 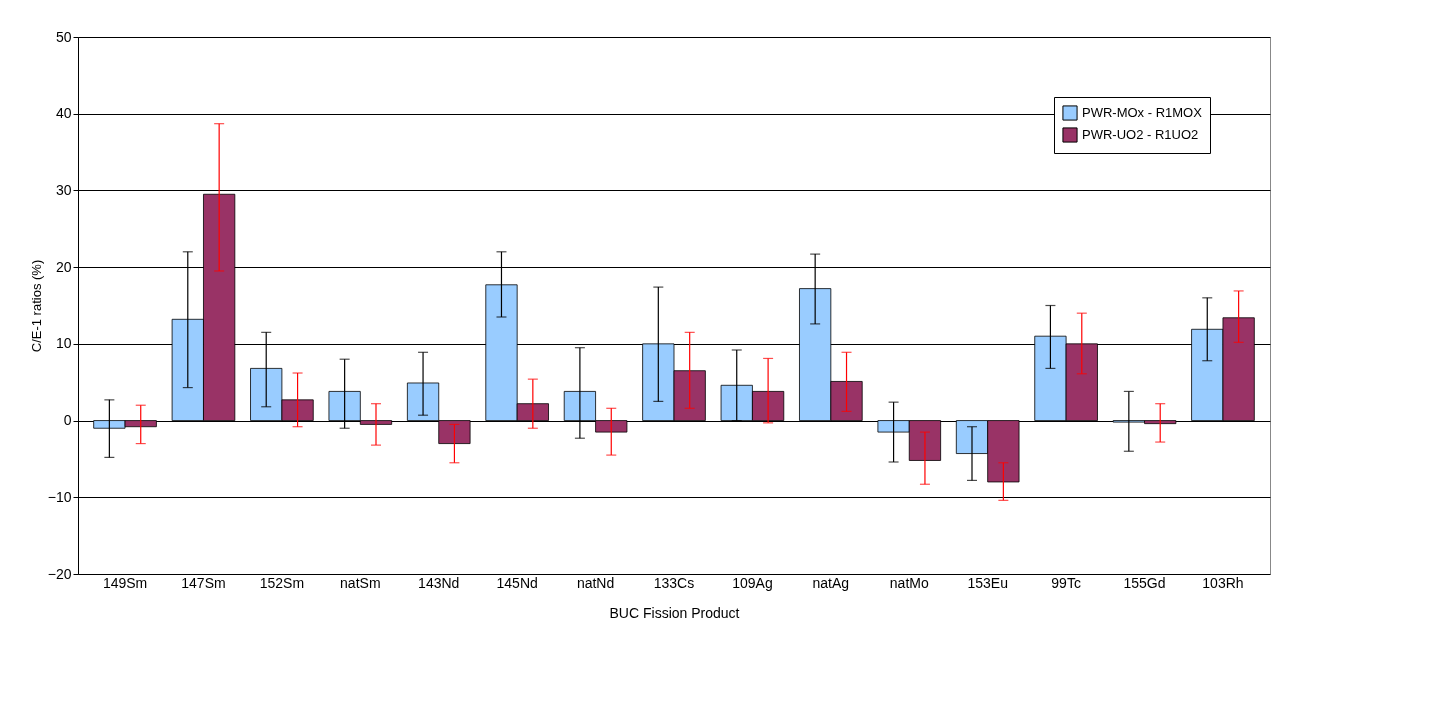 I want to click on x-tick-label: 109Ag, so click(x=752, y=582).